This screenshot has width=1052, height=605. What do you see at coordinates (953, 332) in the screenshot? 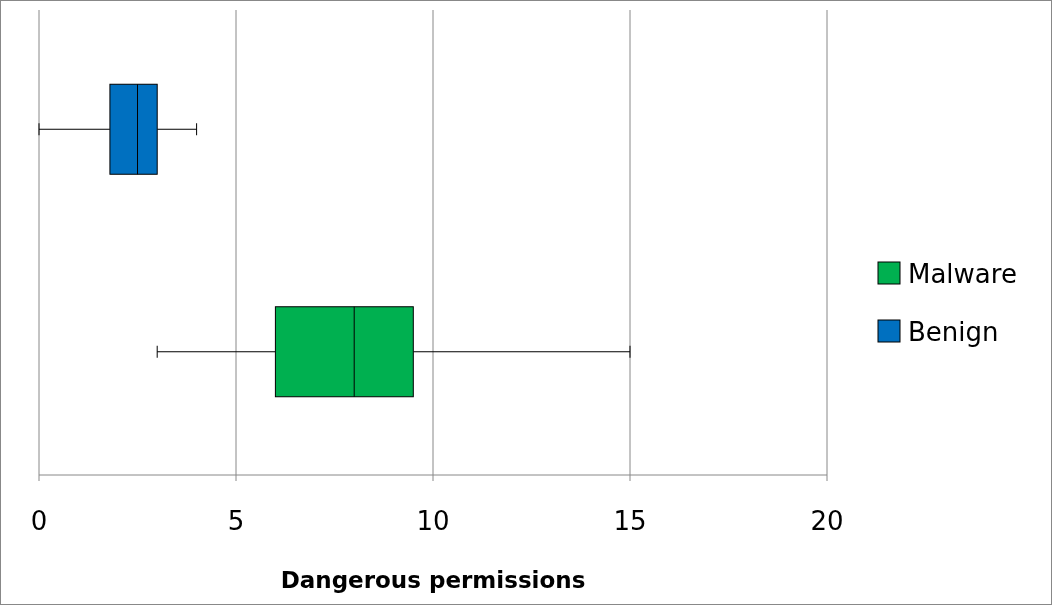
I see `legend-label: Benign` at bounding box center [953, 332].